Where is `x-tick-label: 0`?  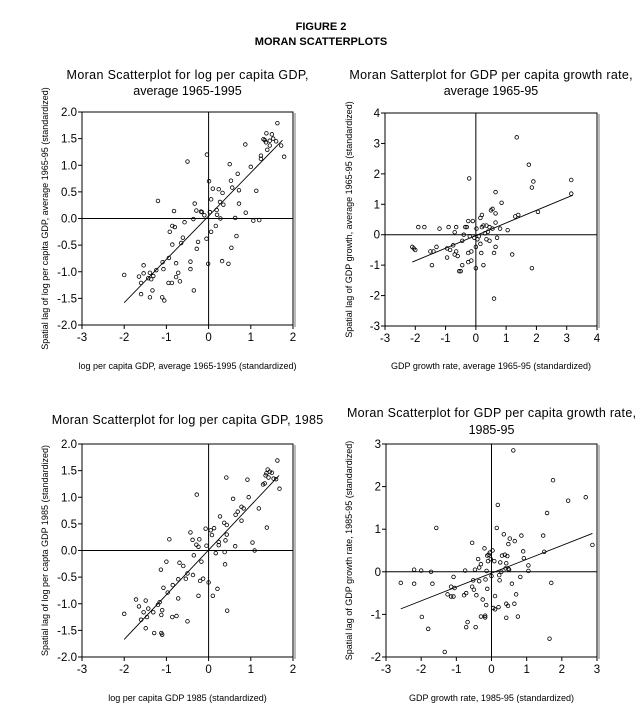 x-tick-label: 0 is located at coordinates (208, 338).